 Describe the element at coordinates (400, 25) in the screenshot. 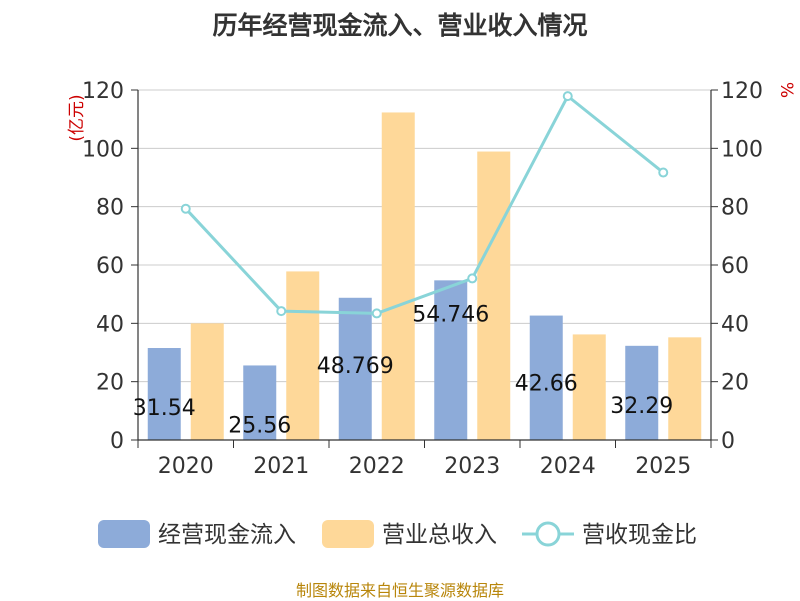

I see `chart-title: 历年经营现金流入、营业收入情况` at that location.